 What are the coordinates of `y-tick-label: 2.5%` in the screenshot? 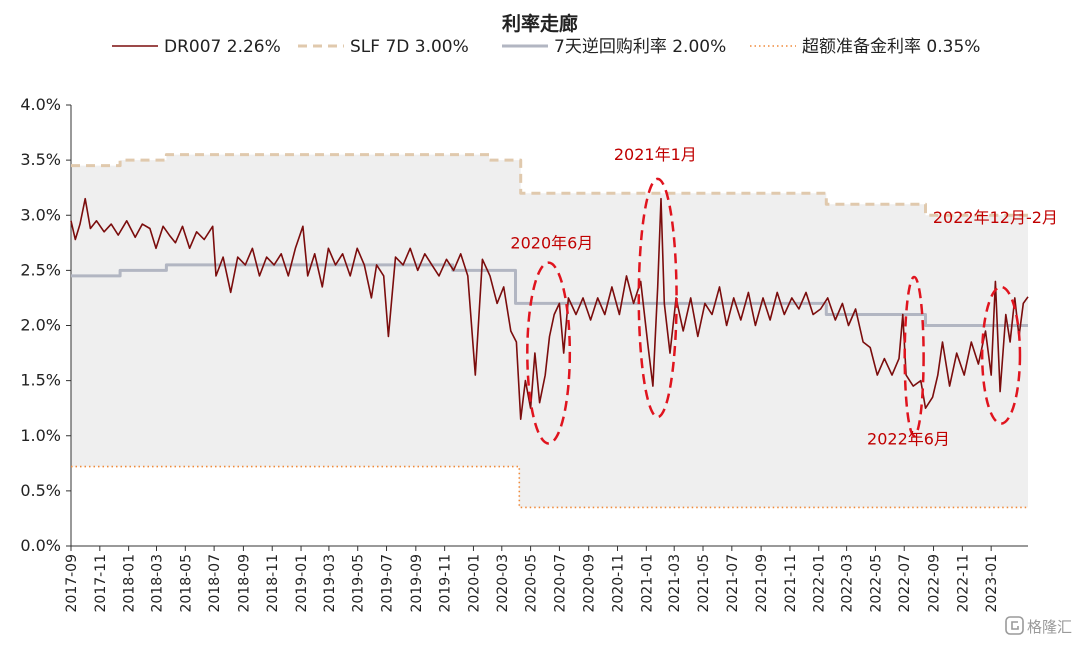 It's located at (40, 269).